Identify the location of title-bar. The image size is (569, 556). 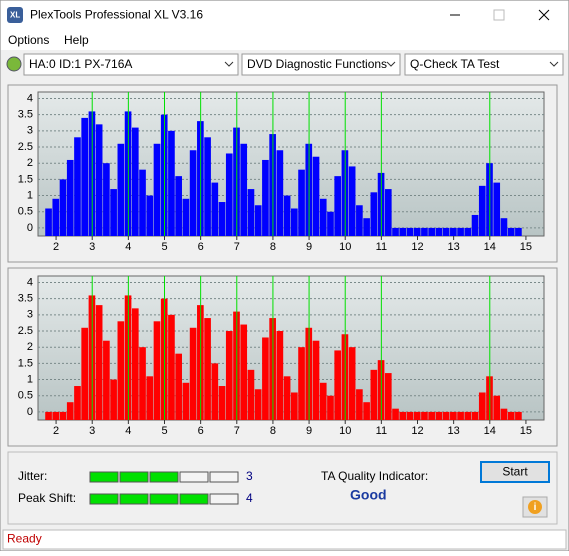
(284, 15).